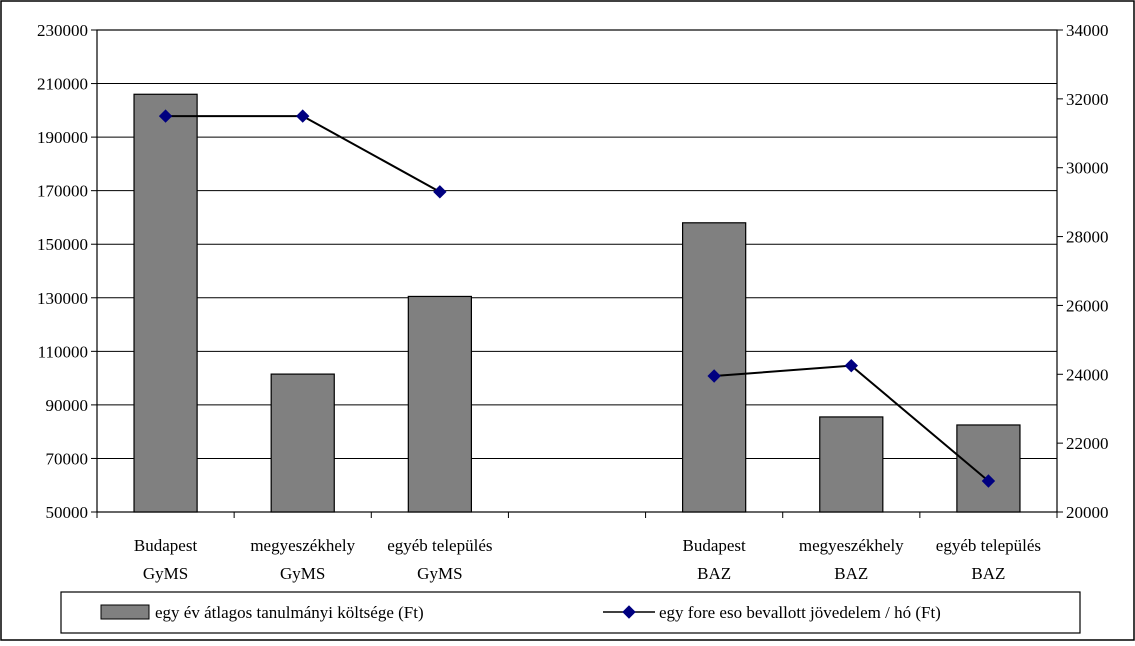  I want to click on right-axis-tick-label: 20000, so click(1087, 512).